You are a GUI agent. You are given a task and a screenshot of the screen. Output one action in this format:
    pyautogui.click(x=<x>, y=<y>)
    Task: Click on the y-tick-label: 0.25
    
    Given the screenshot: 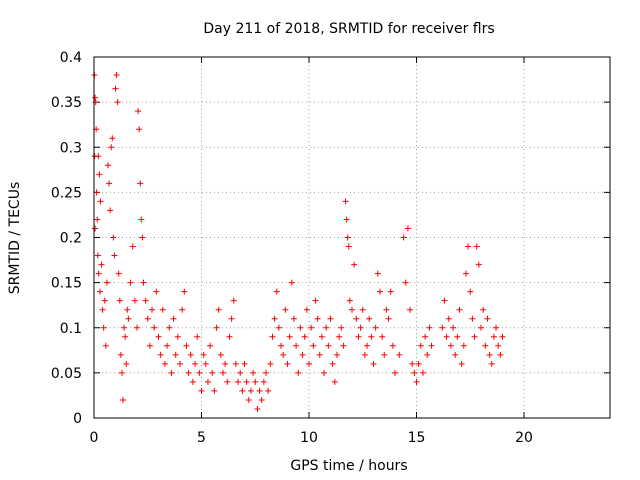 What is the action you would take?
    pyautogui.click(x=66, y=193)
    